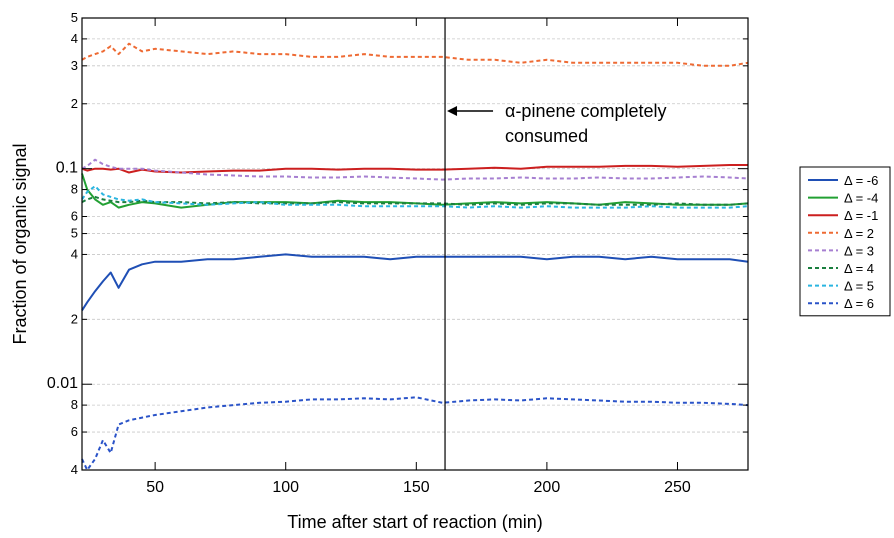 The height and width of the screenshot is (538, 894). What do you see at coordinates (452, 111) in the screenshot?
I see `arrow-head` at bounding box center [452, 111].